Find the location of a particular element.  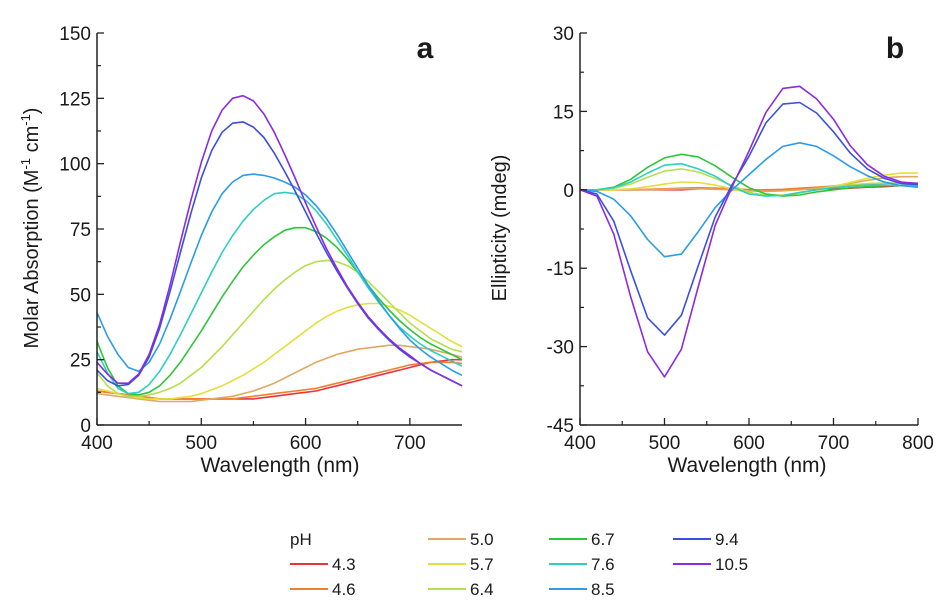

panel-a-series-line-ph-5.7 is located at coordinates (279, 351).